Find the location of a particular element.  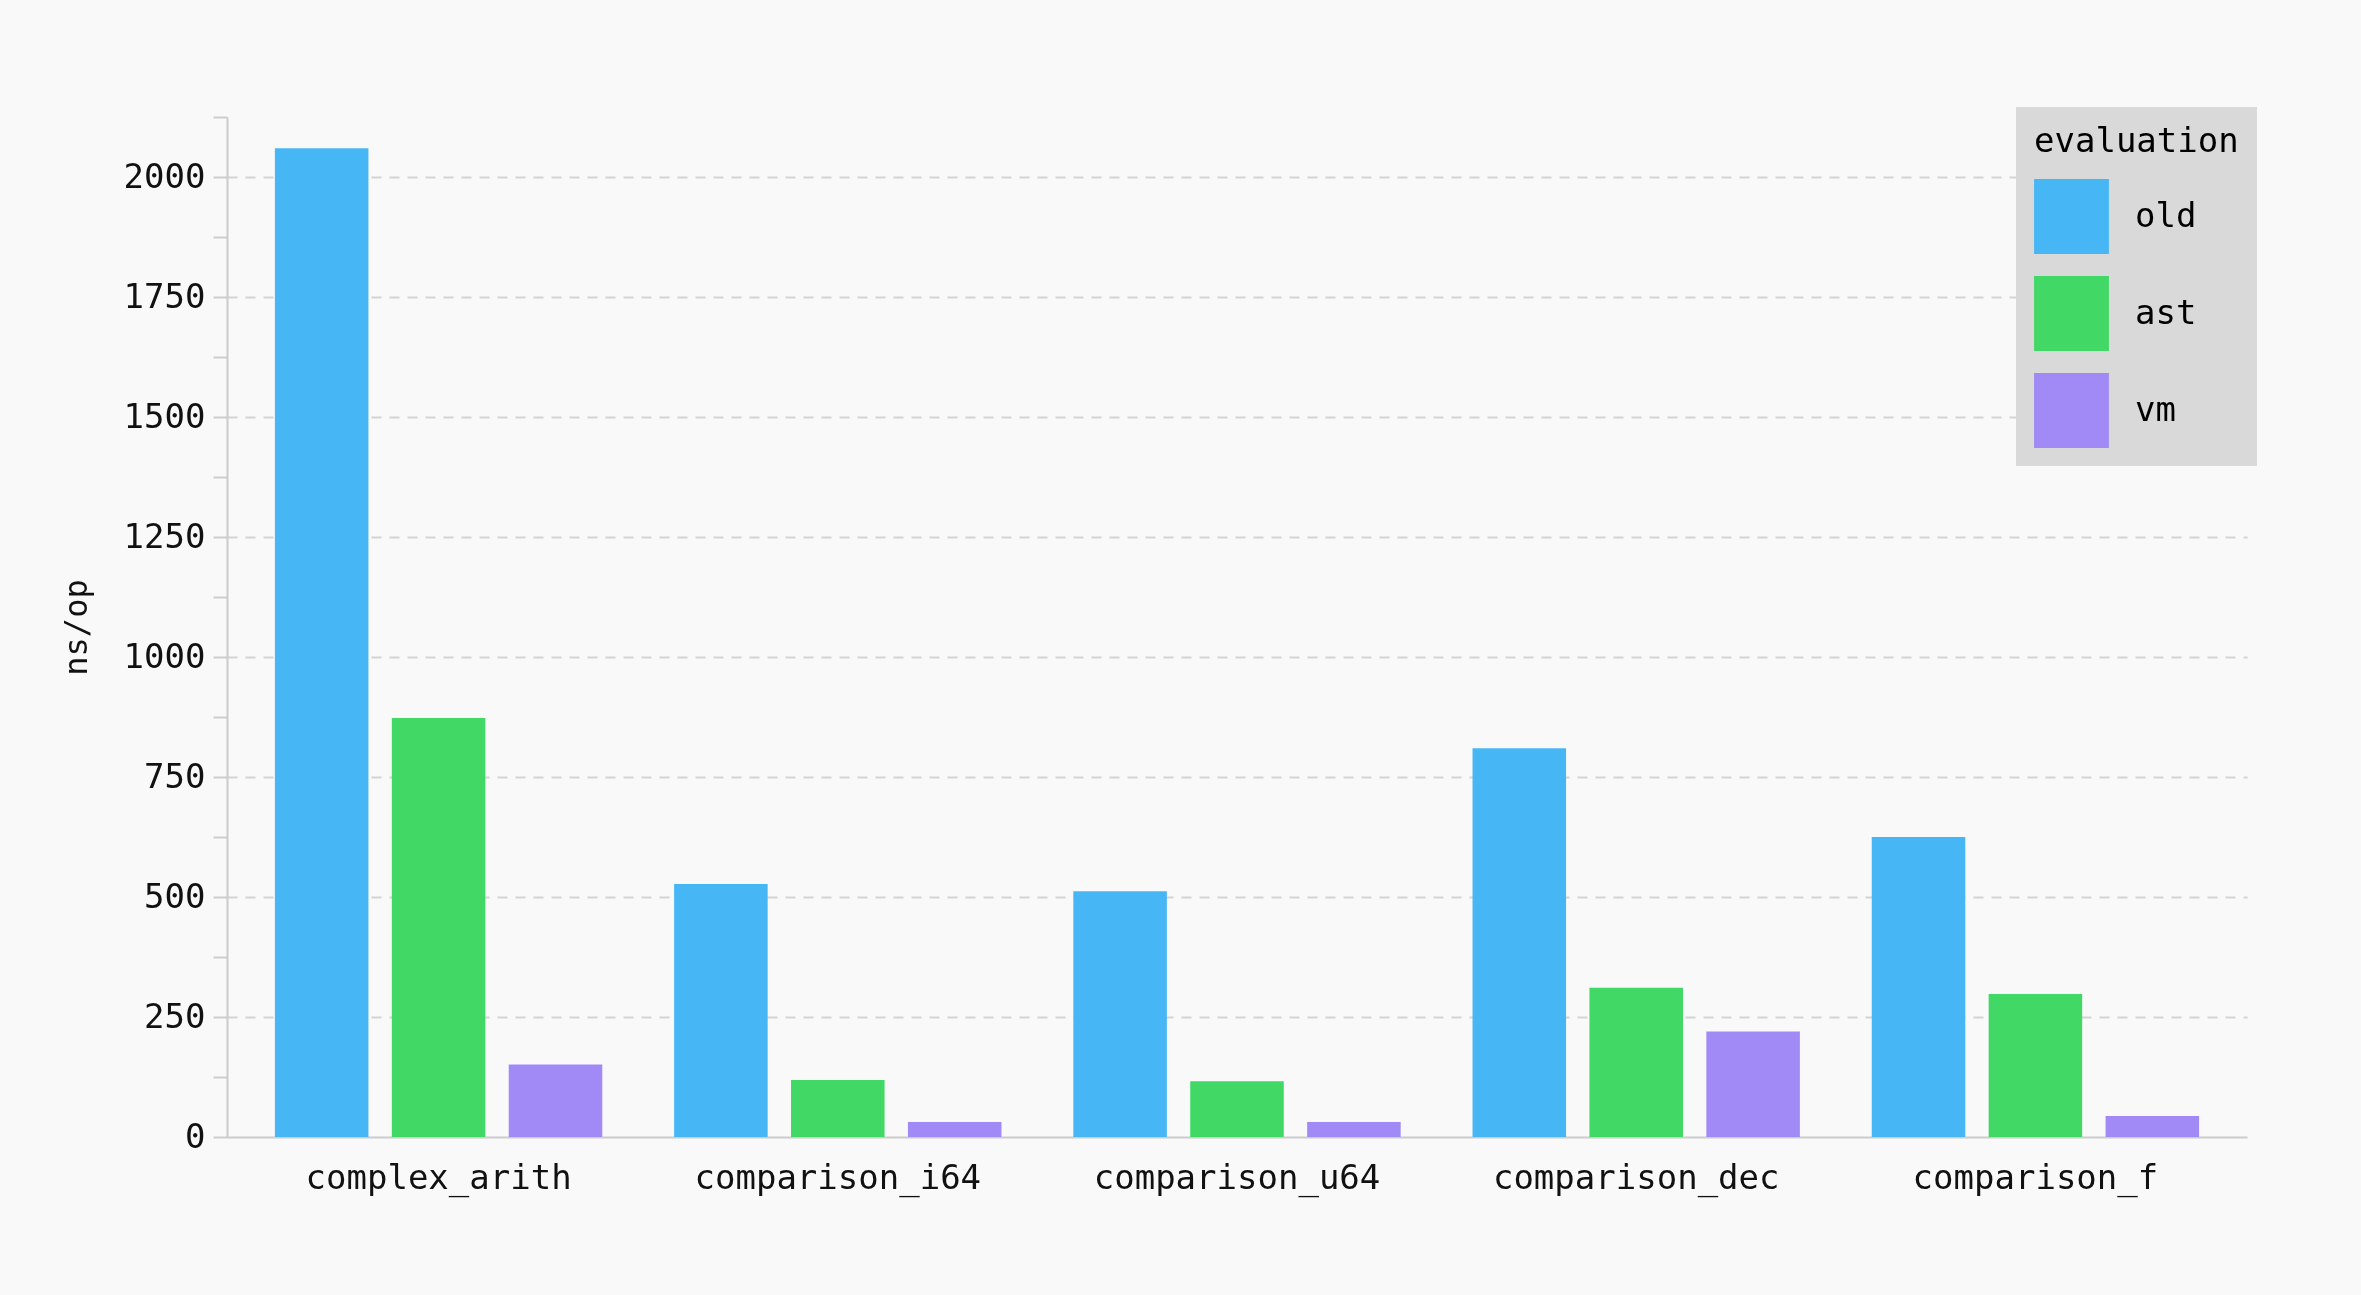

y-tick-label: 250 is located at coordinates (175, 1015).